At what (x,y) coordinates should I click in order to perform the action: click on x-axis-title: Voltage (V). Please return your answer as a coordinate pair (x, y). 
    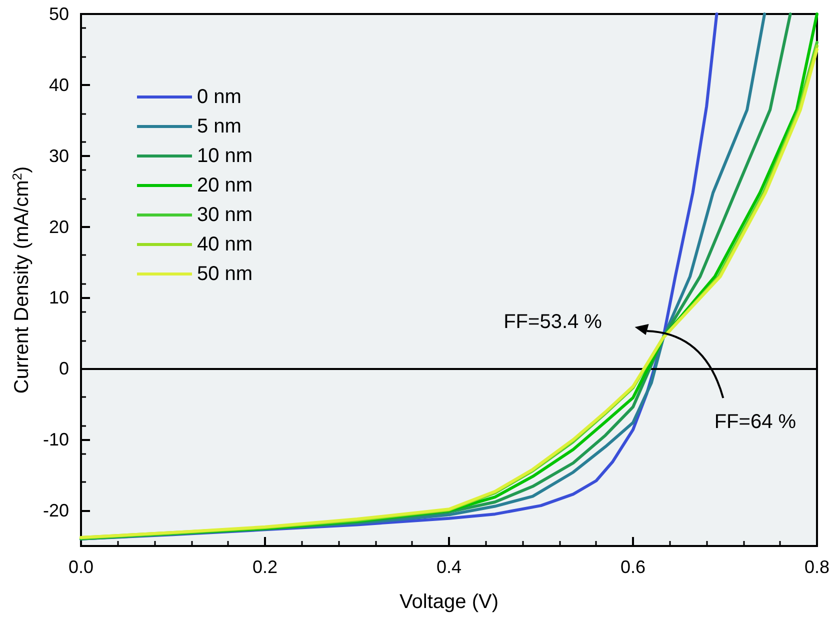
    Looking at the image, I should click on (449, 602).